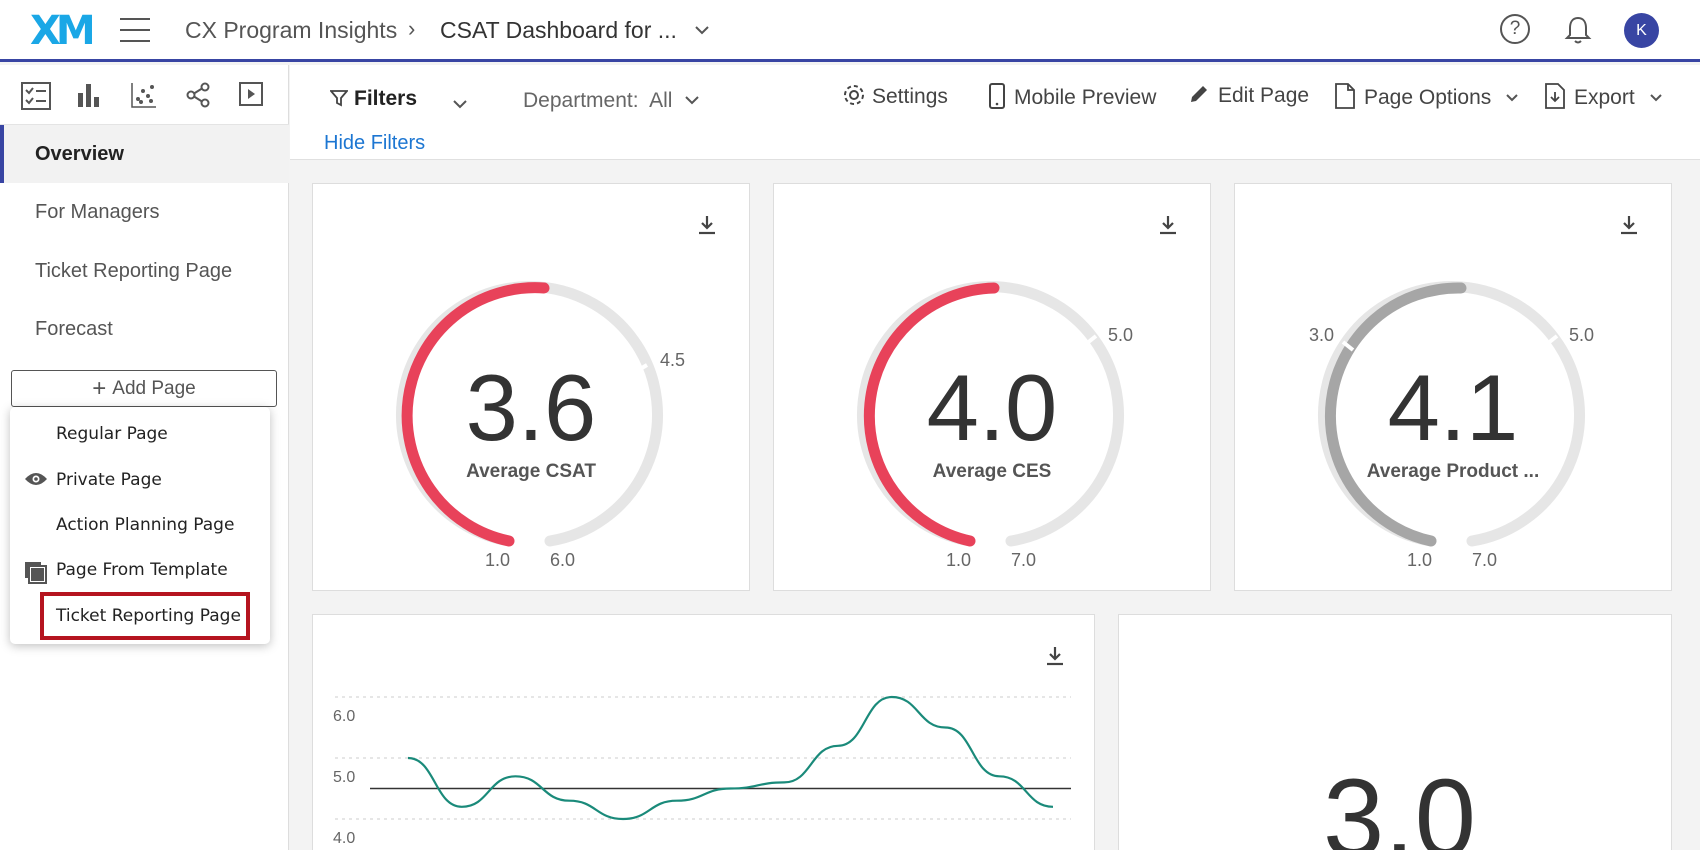  What do you see at coordinates (997, 96) in the screenshot?
I see `mobile-phone-icon` at bounding box center [997, 96].